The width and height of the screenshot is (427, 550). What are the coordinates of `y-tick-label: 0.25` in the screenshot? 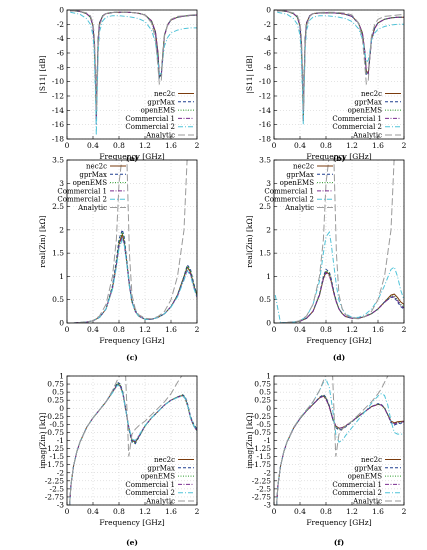 It's located at (55, 400).